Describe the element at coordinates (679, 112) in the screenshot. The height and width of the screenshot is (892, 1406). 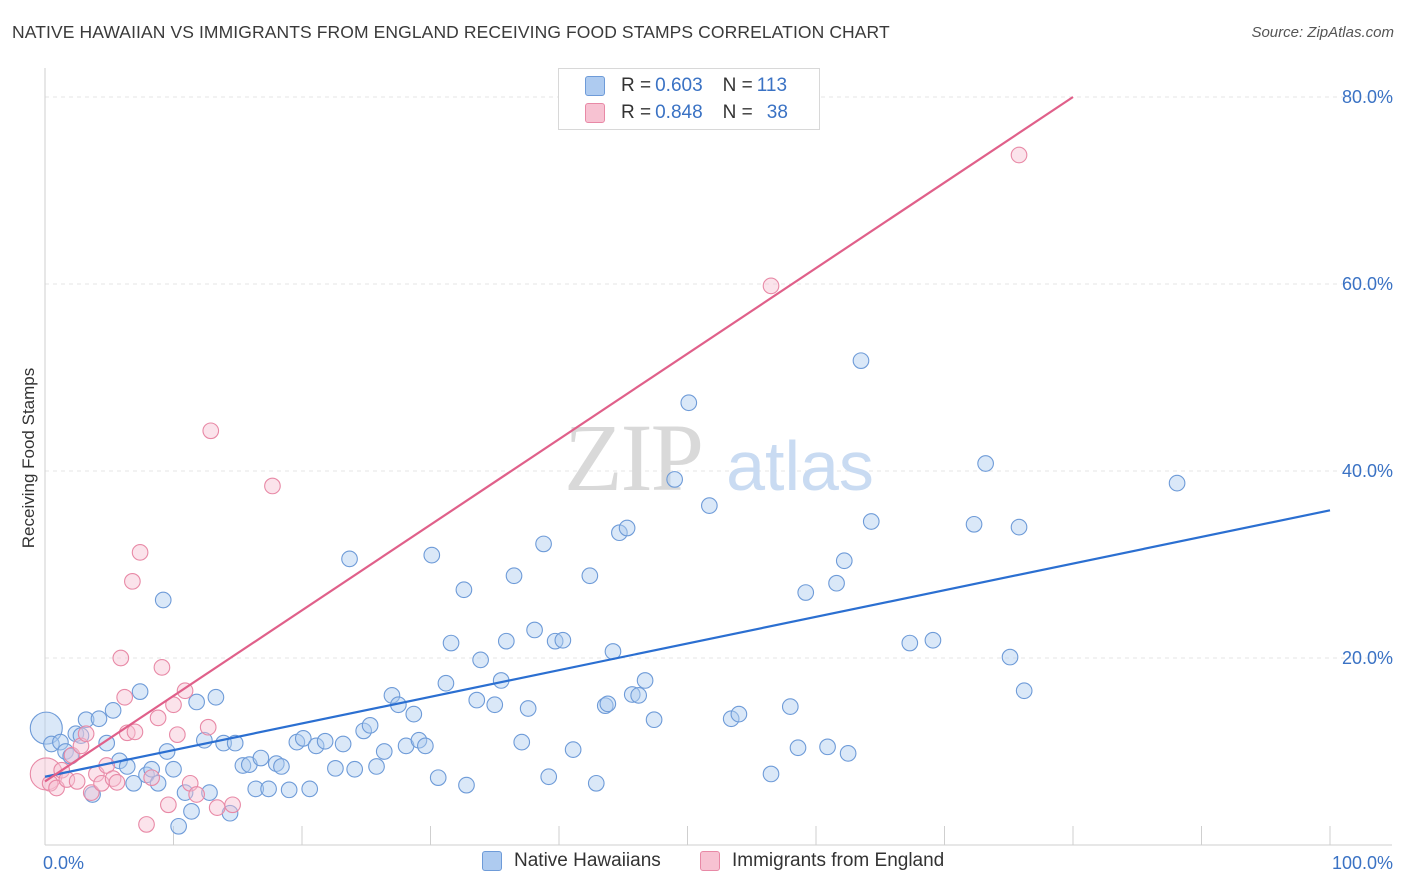
I see `legend-r-value: 0.848` at that location.